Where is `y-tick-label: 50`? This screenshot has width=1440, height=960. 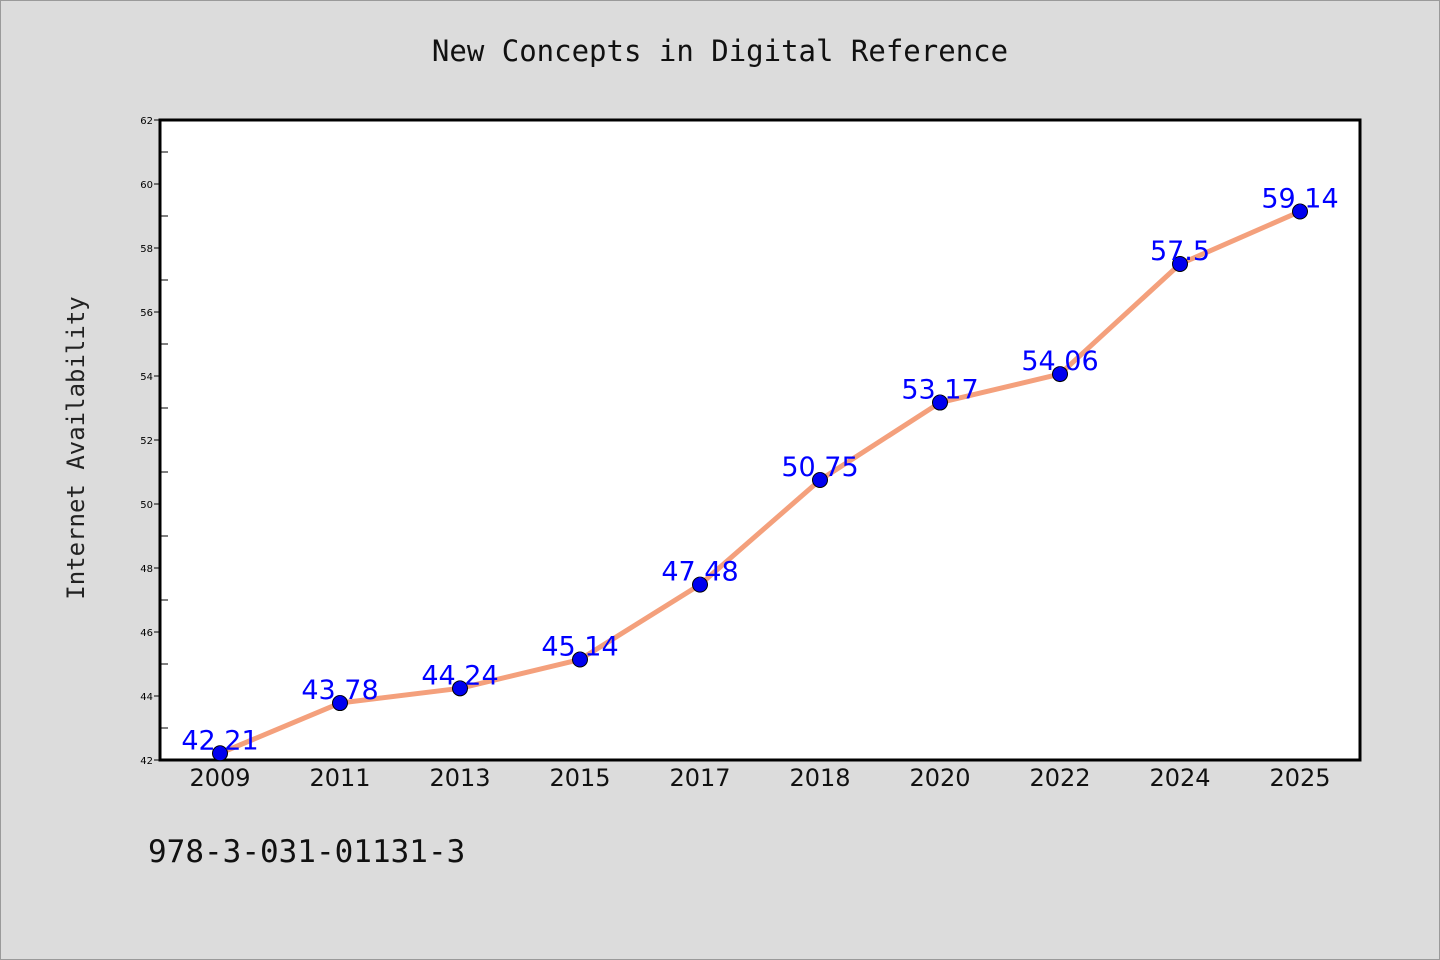
y-tick-label: 50 is located at coordinates (146, 505).